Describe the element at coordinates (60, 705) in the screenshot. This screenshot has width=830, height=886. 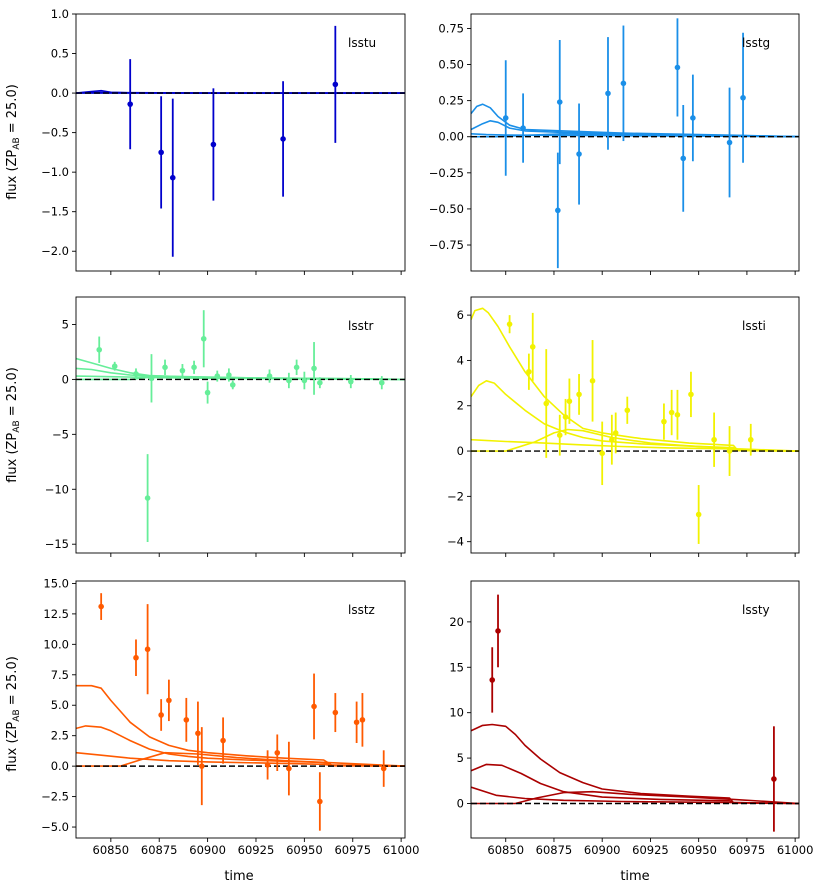
I see `y-tick-label: 5.0` at that location.